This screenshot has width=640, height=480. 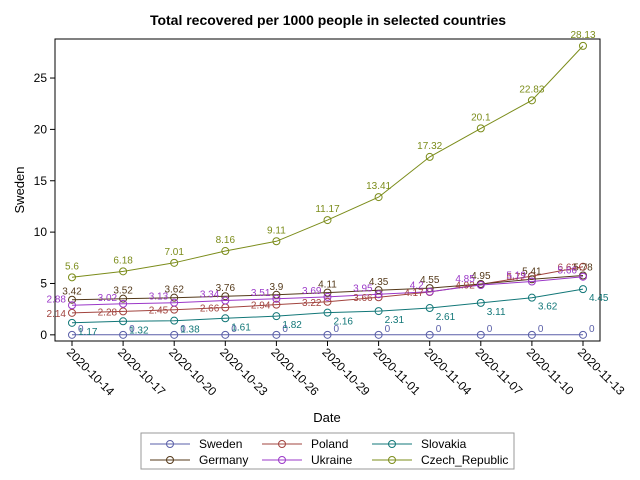 What do you see at coordinates (210, 309) in the screenshot?
I see `data-label: 2.66` at bounding box center [210, 309].